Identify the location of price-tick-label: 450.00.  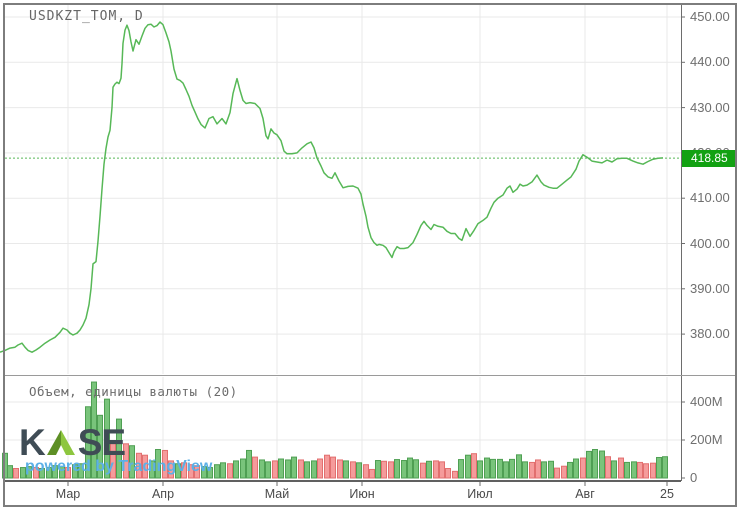
(710, 16).